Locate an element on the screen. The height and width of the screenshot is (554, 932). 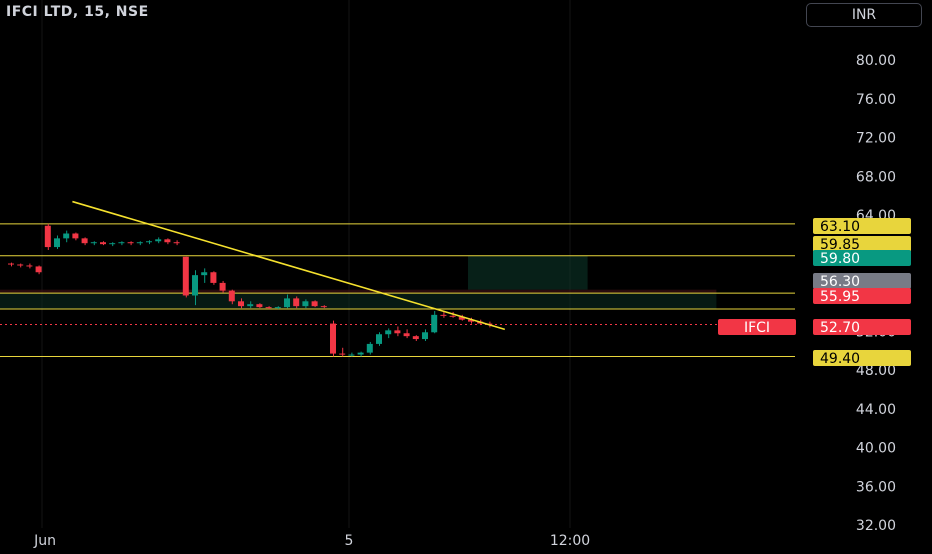
symbol-title: IFCI LTD, 15, NSE is located at coordinates (77, 12).